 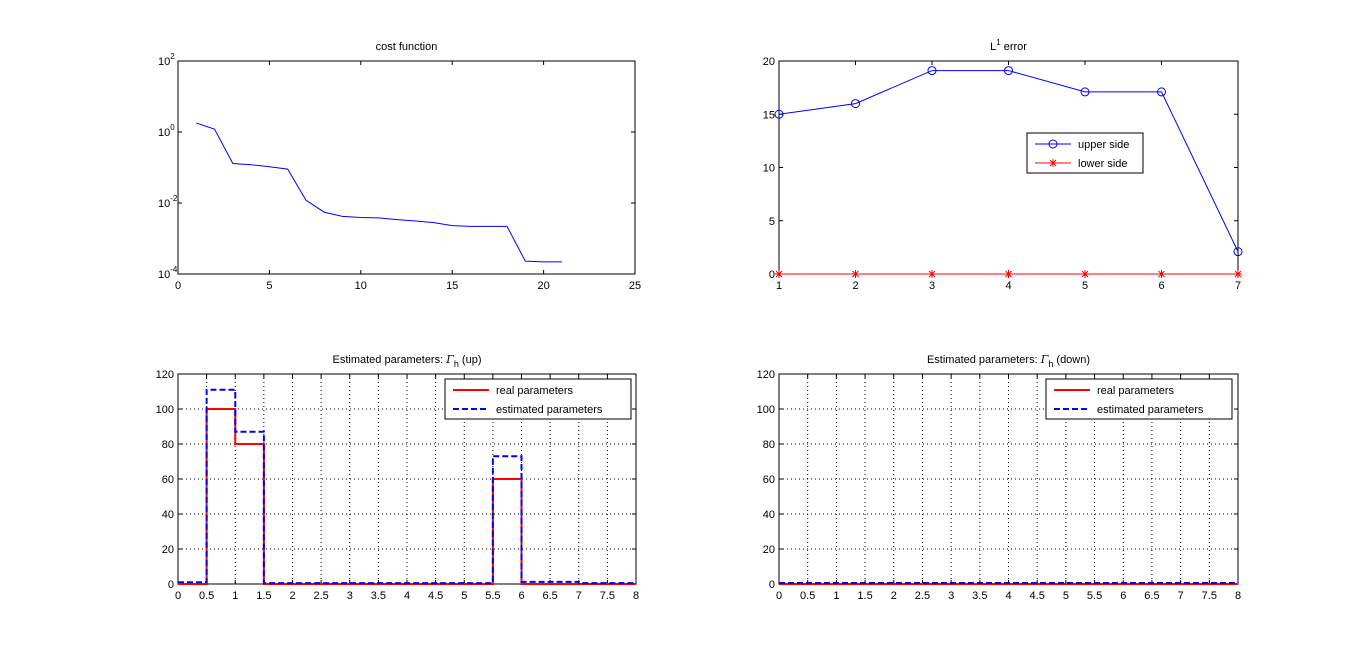 I want to click on chart-title: Estimated parameters: Γh (down), so click(x=1008, y=361).